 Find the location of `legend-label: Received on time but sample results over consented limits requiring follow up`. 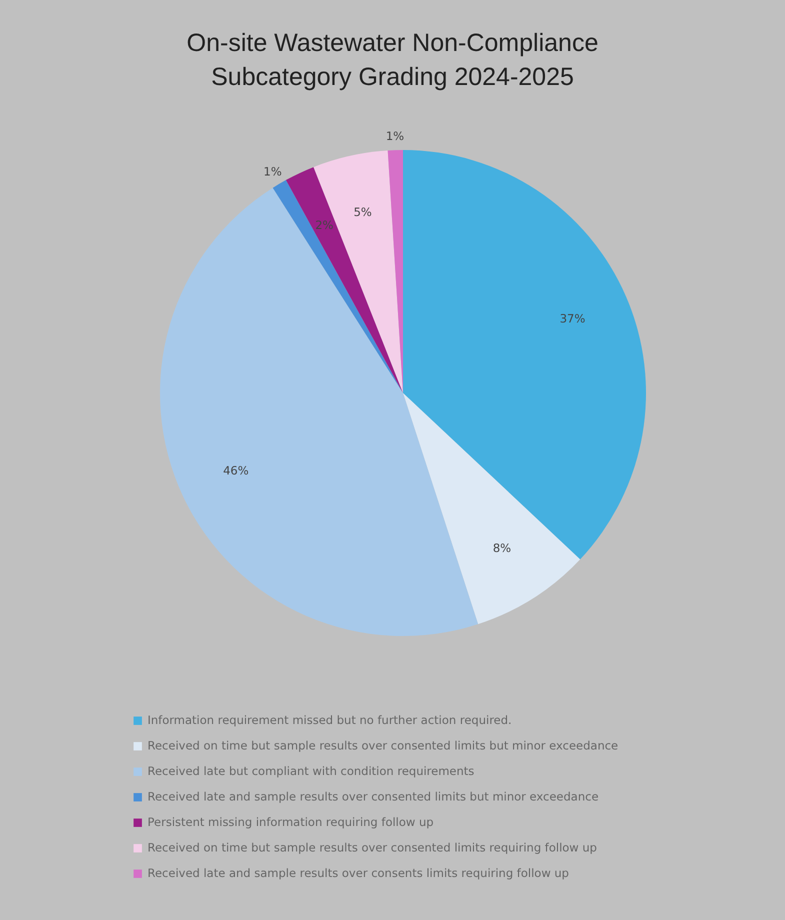

legend-label: Received on time but sample results over consented limits requiring follow up is located at coordinates (372, 847).